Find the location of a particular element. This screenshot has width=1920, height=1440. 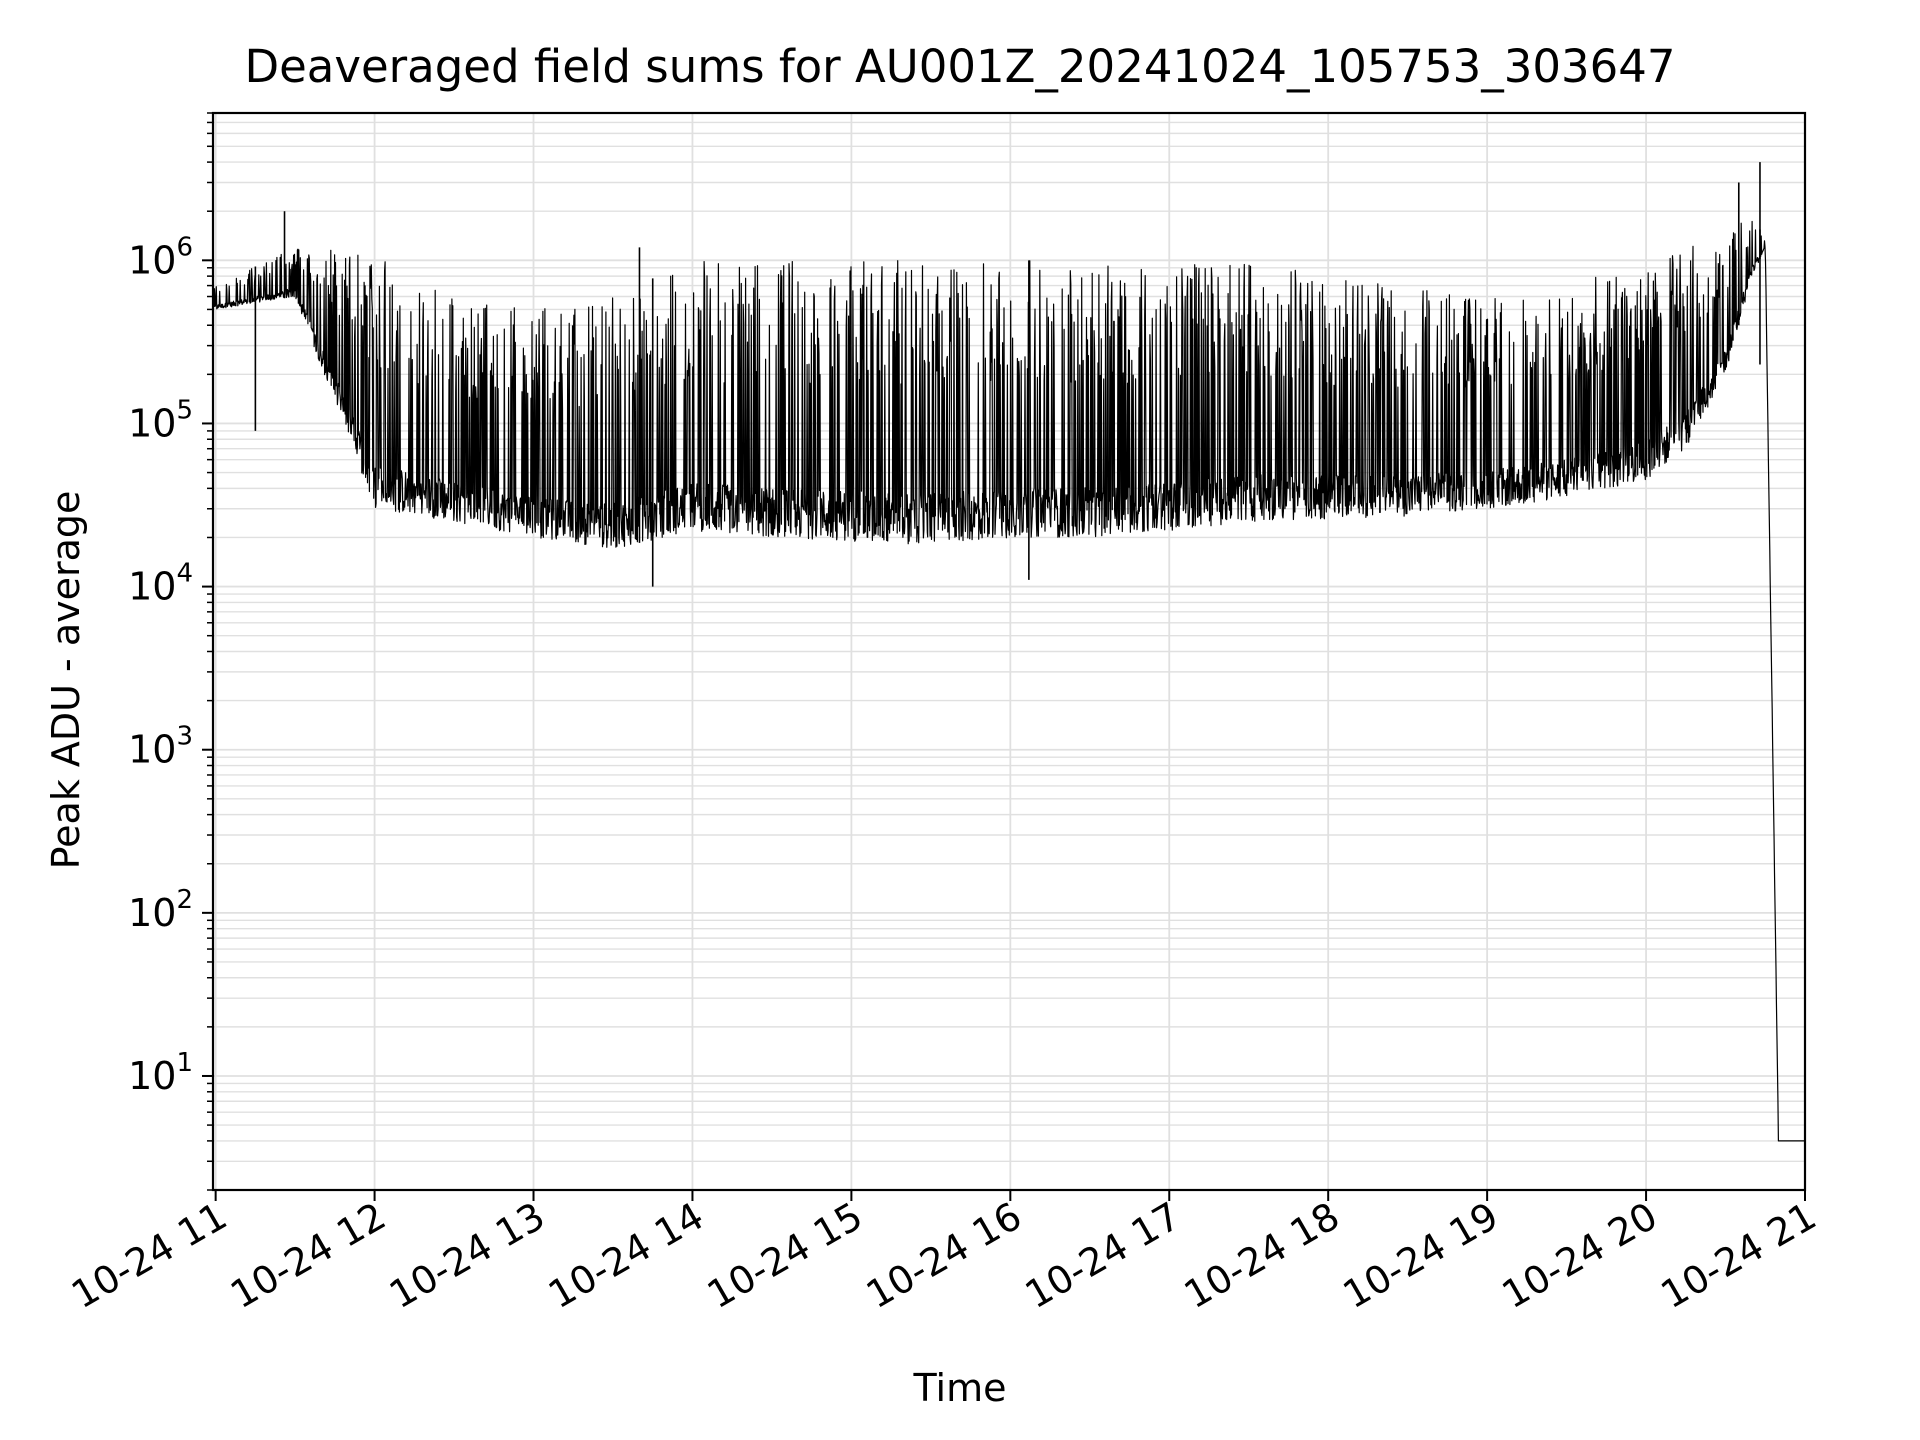

y-tick-label: 10⁶ is located at coordinates (160, 257).